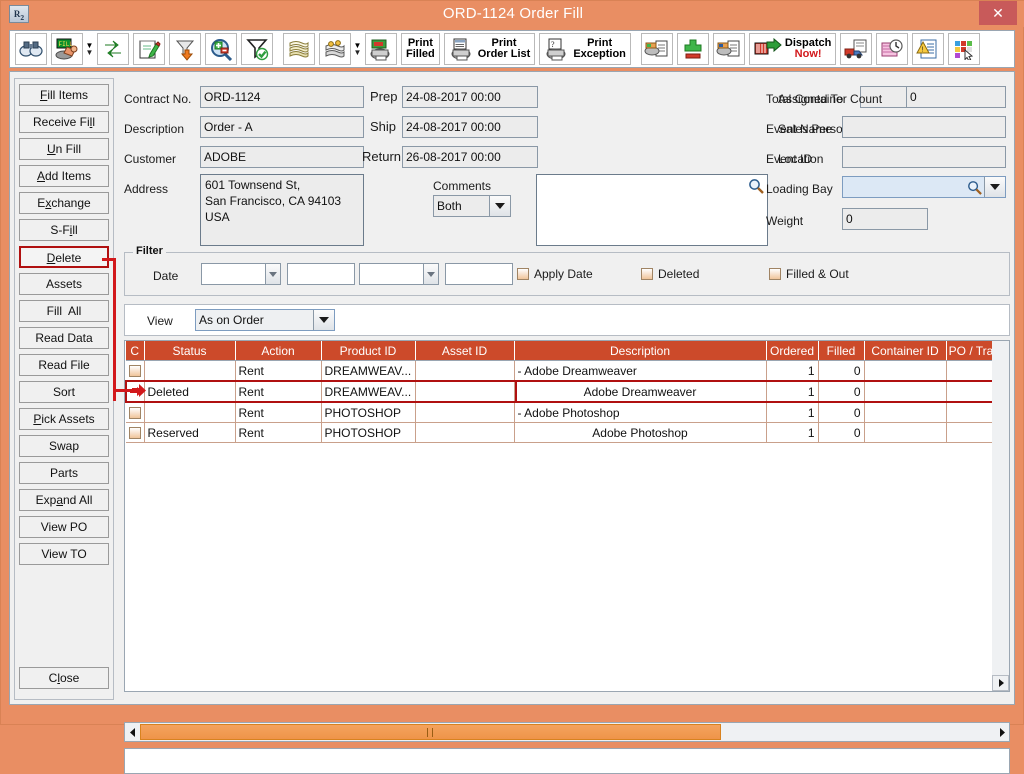  Describe the element at coordinates (792, 49) in the screenshot. I see `dispatch-now-icon: Dispatch Now!` at that location.